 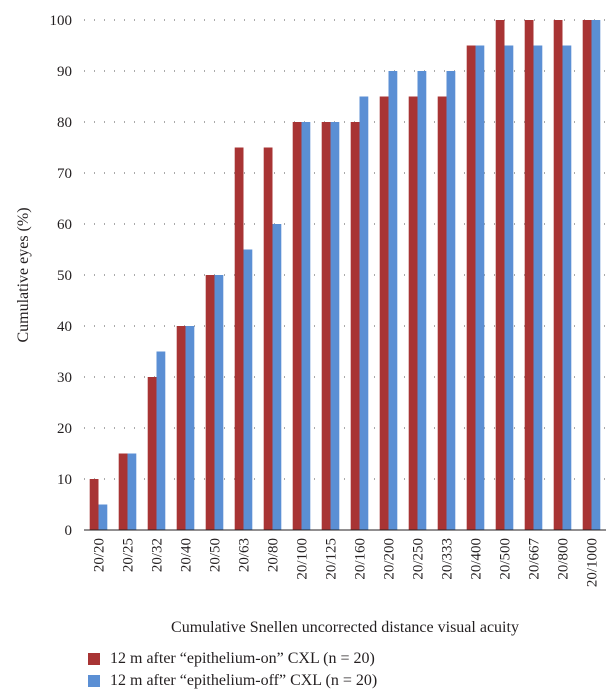 What do you see at coordinates (593, 562) in the screenshot?
I see `x-tick-label: 20/1000` at bounding box center [593, 562].